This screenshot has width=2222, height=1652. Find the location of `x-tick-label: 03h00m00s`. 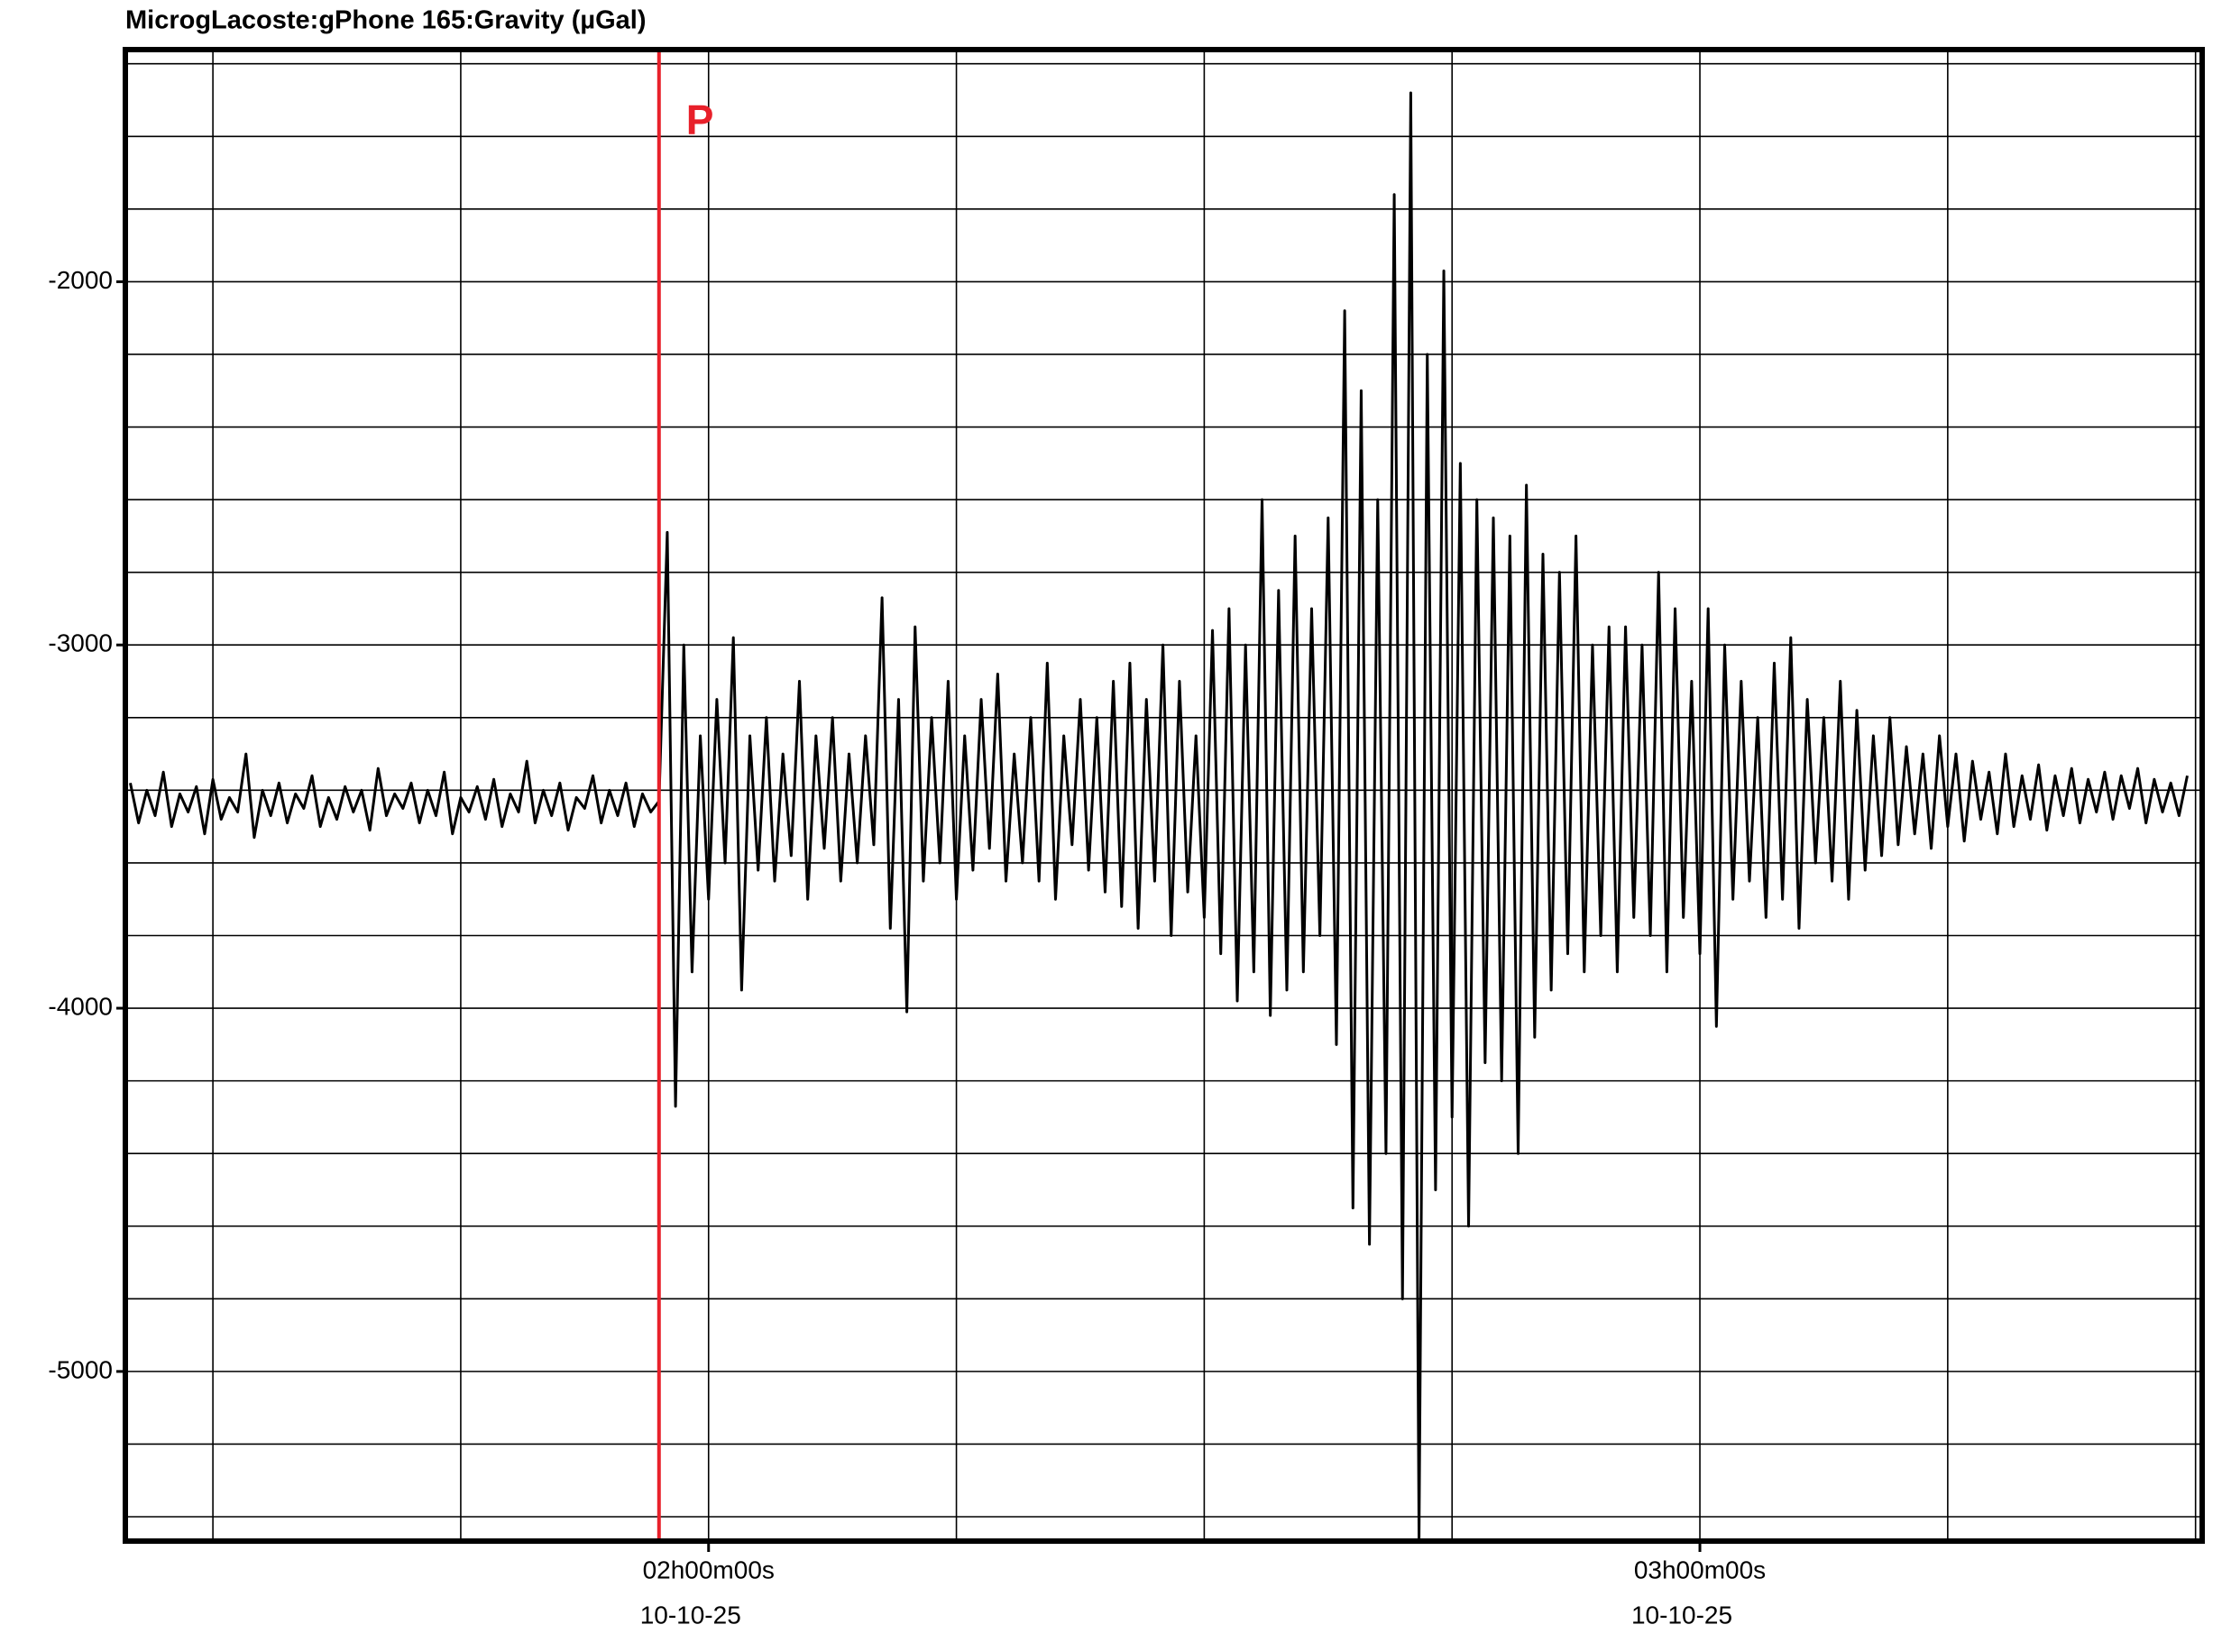

x-tick-label: 03h00m00s is located at coordinates (1700, 1569).